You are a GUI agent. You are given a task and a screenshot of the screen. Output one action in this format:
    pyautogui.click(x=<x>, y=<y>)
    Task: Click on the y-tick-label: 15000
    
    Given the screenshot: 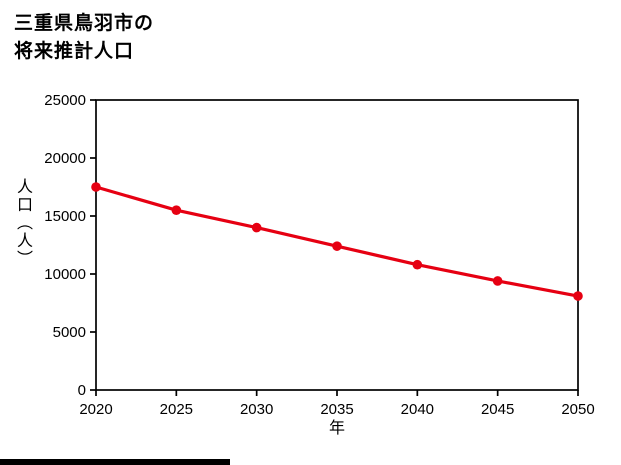 What is the action you would take?
    pyautogui.click(x=65, y=216)
    